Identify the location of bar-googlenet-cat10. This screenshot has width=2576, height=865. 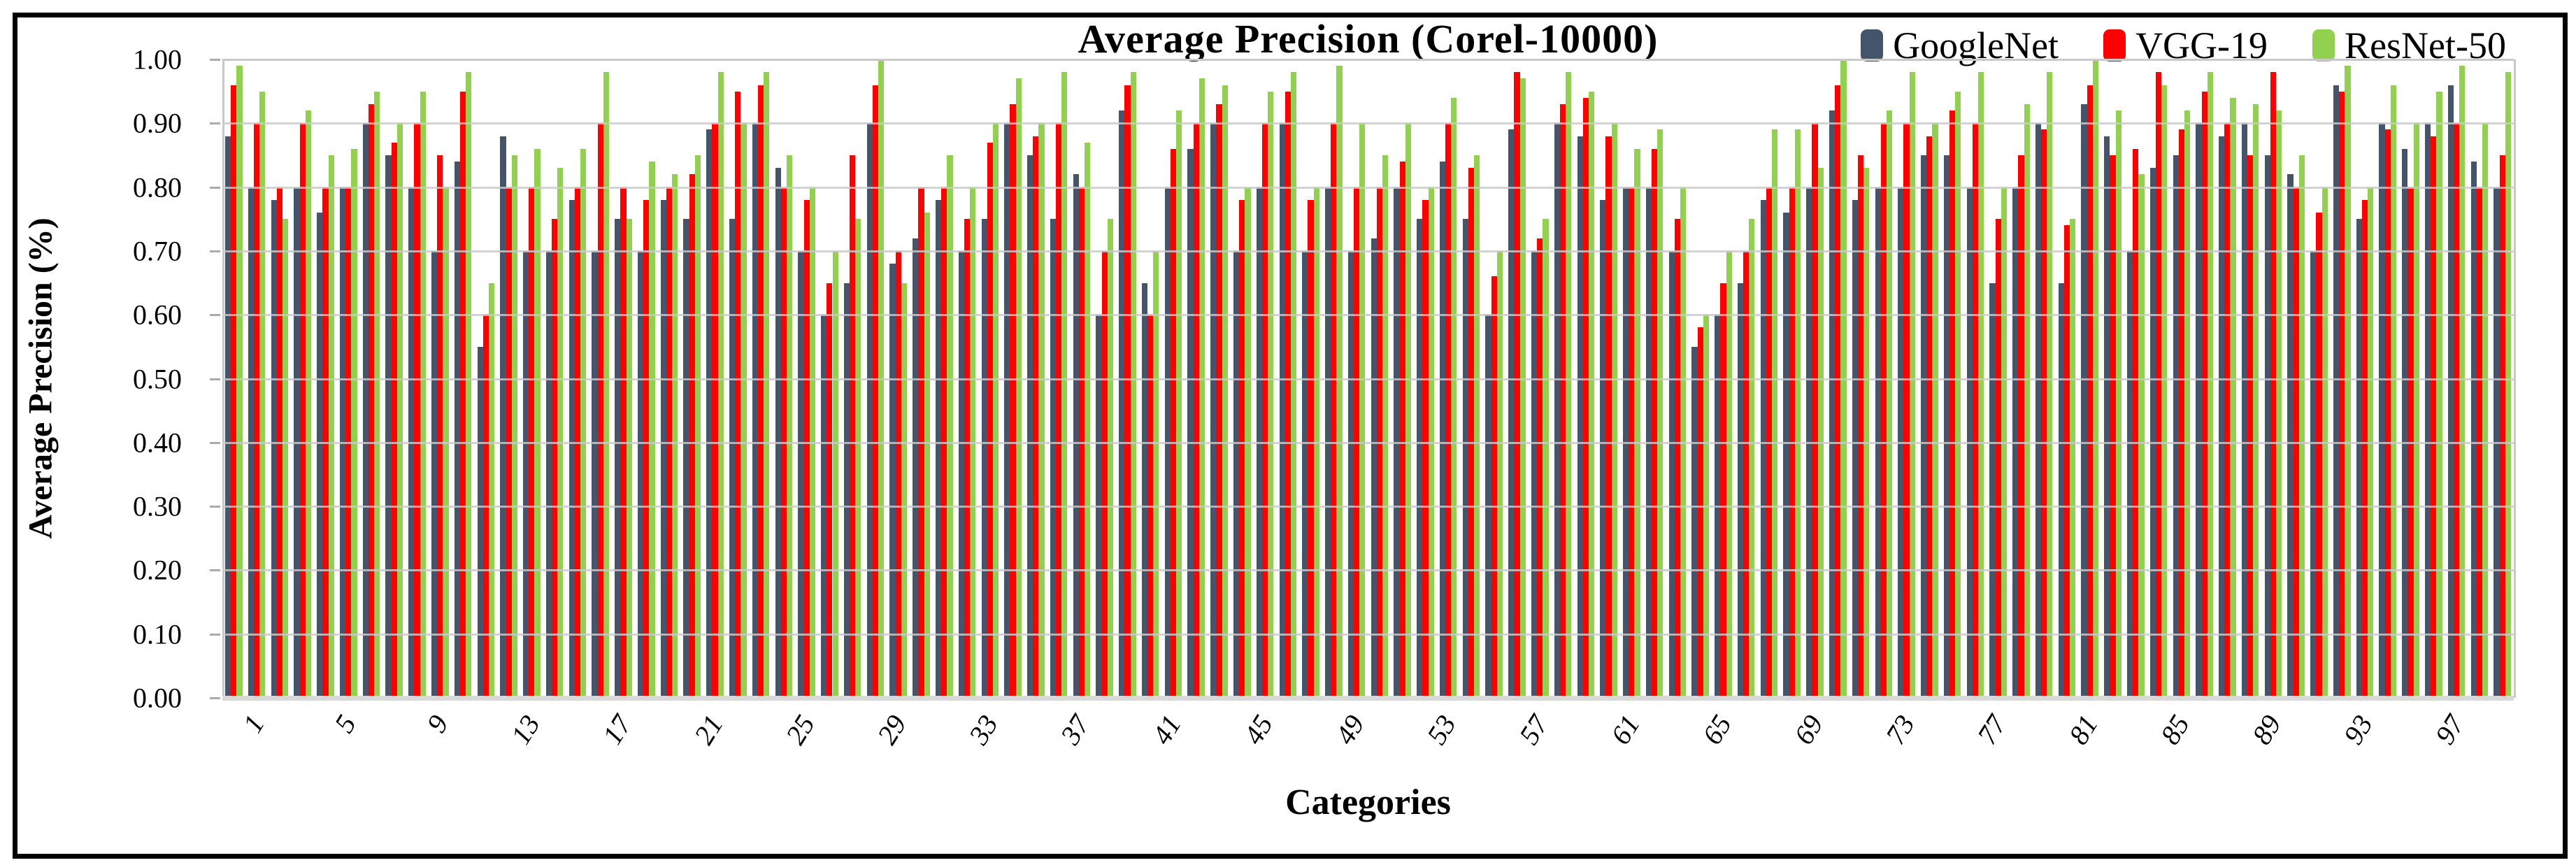
(434, 474).